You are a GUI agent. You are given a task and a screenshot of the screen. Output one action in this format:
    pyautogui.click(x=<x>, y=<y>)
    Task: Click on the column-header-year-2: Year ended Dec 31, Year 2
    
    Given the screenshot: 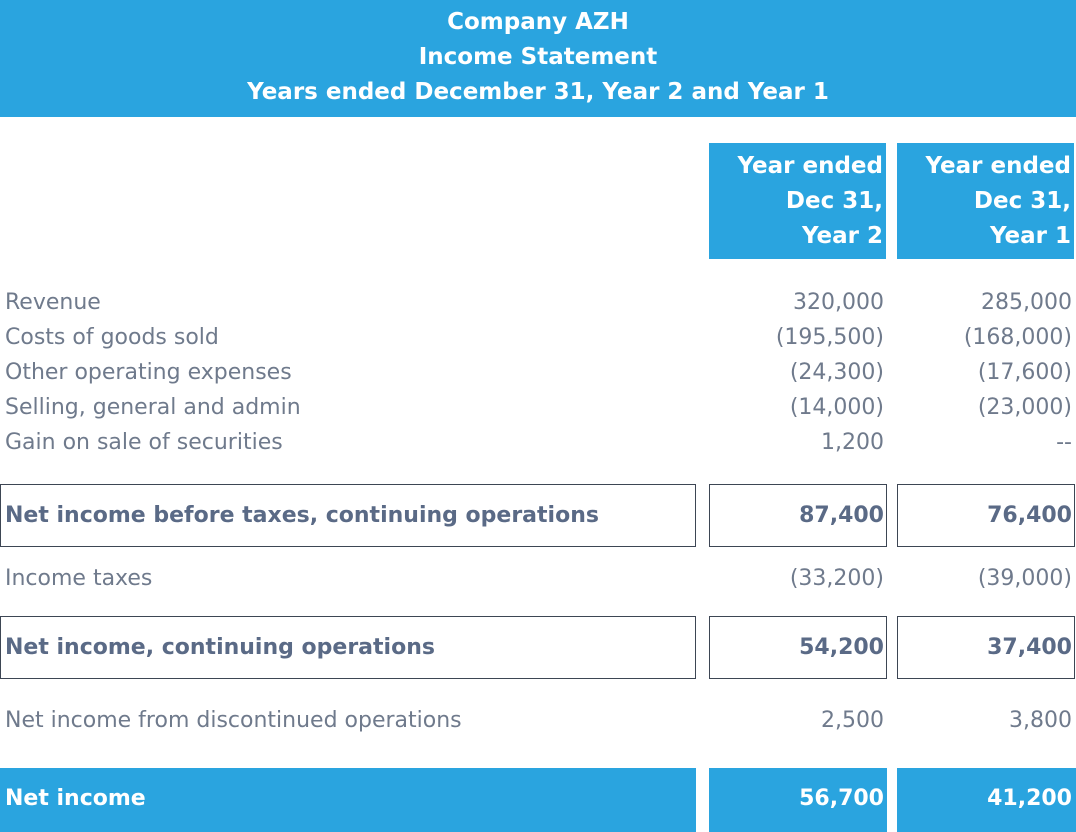 What is the action you would take?
    pyautogui.click(x=797, y=201)
    